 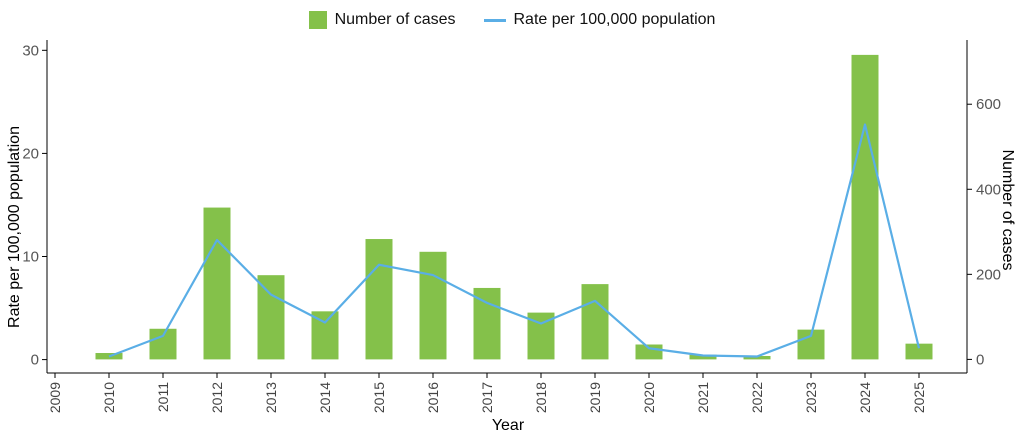 What do you see at coordinates (379, 299) in the screenshot?
I see `bar-2015` at bounding box center [379, 299].